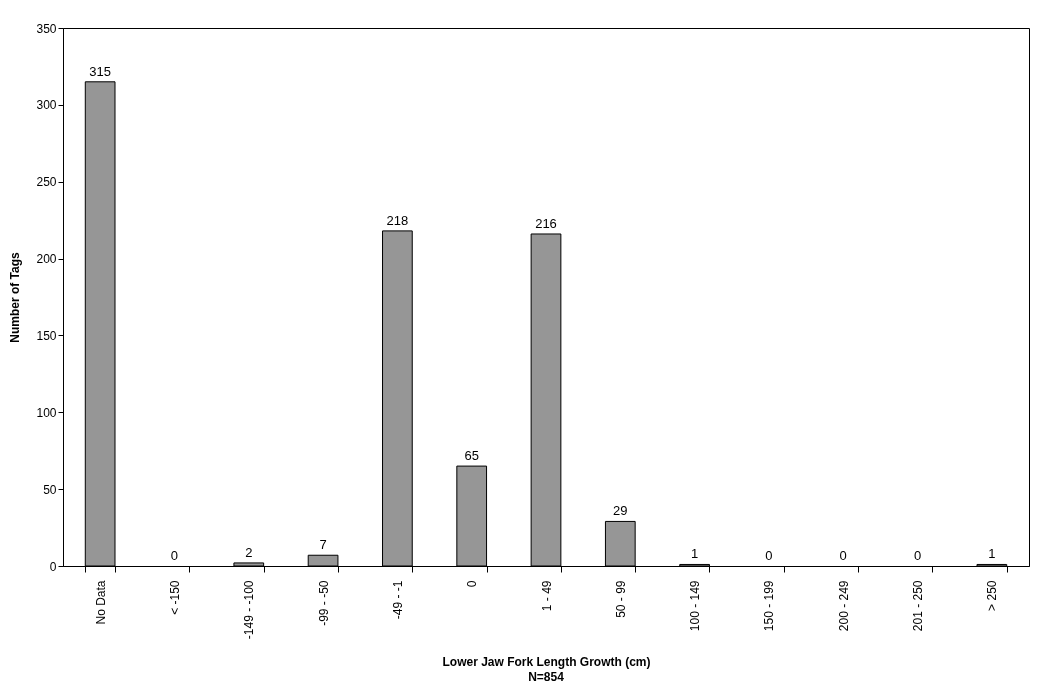 Image resolution: width=1044 pixels, height=699 pixels. Describe the element at coordinates (46, 28) in the screenshot. I see `y-tick-label: 350` at that location.